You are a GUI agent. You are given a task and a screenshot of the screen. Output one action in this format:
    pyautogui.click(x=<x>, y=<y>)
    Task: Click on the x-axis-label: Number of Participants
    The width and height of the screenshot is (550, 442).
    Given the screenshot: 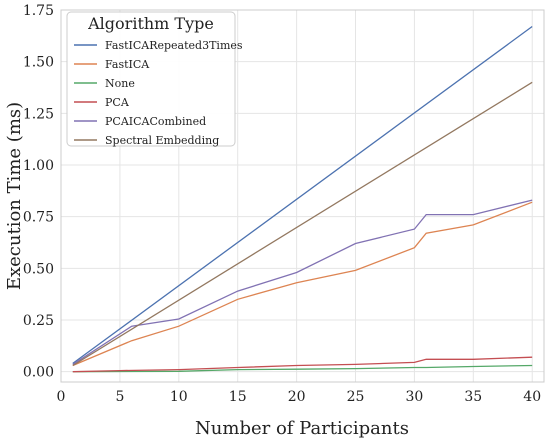 What is the action you would take?
    pyautogui.click(x=302, y=428)
    